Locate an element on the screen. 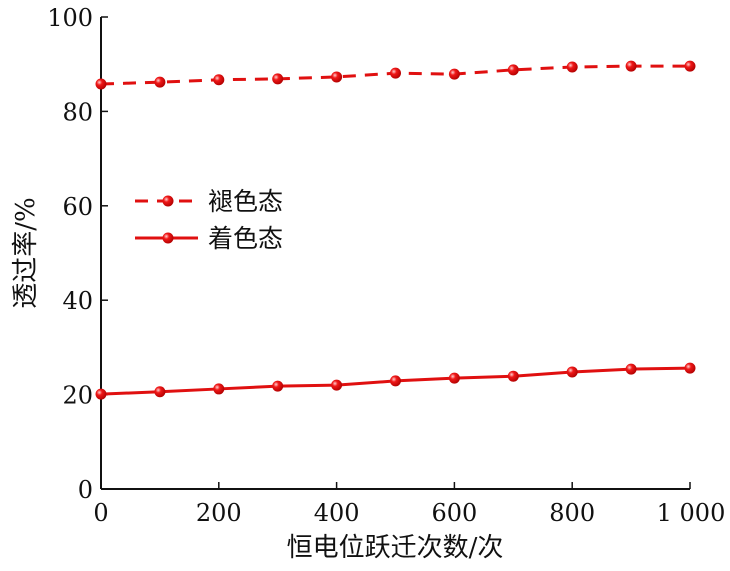 The width and height of the screenshot is (730, 571). y-tick-label: 100 is located at coordinates (70, 18).